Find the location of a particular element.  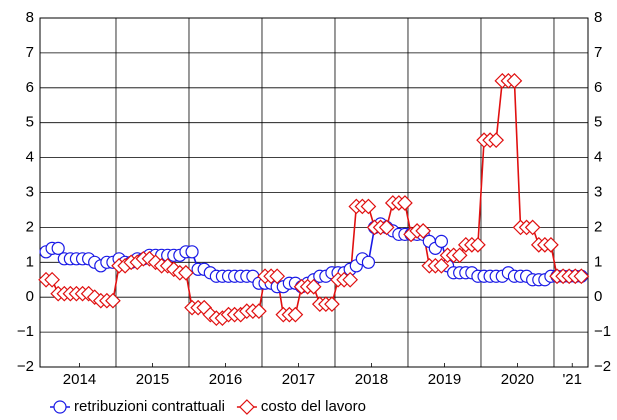

y2-tick-label: −1 is located at coordinates (602, 331).